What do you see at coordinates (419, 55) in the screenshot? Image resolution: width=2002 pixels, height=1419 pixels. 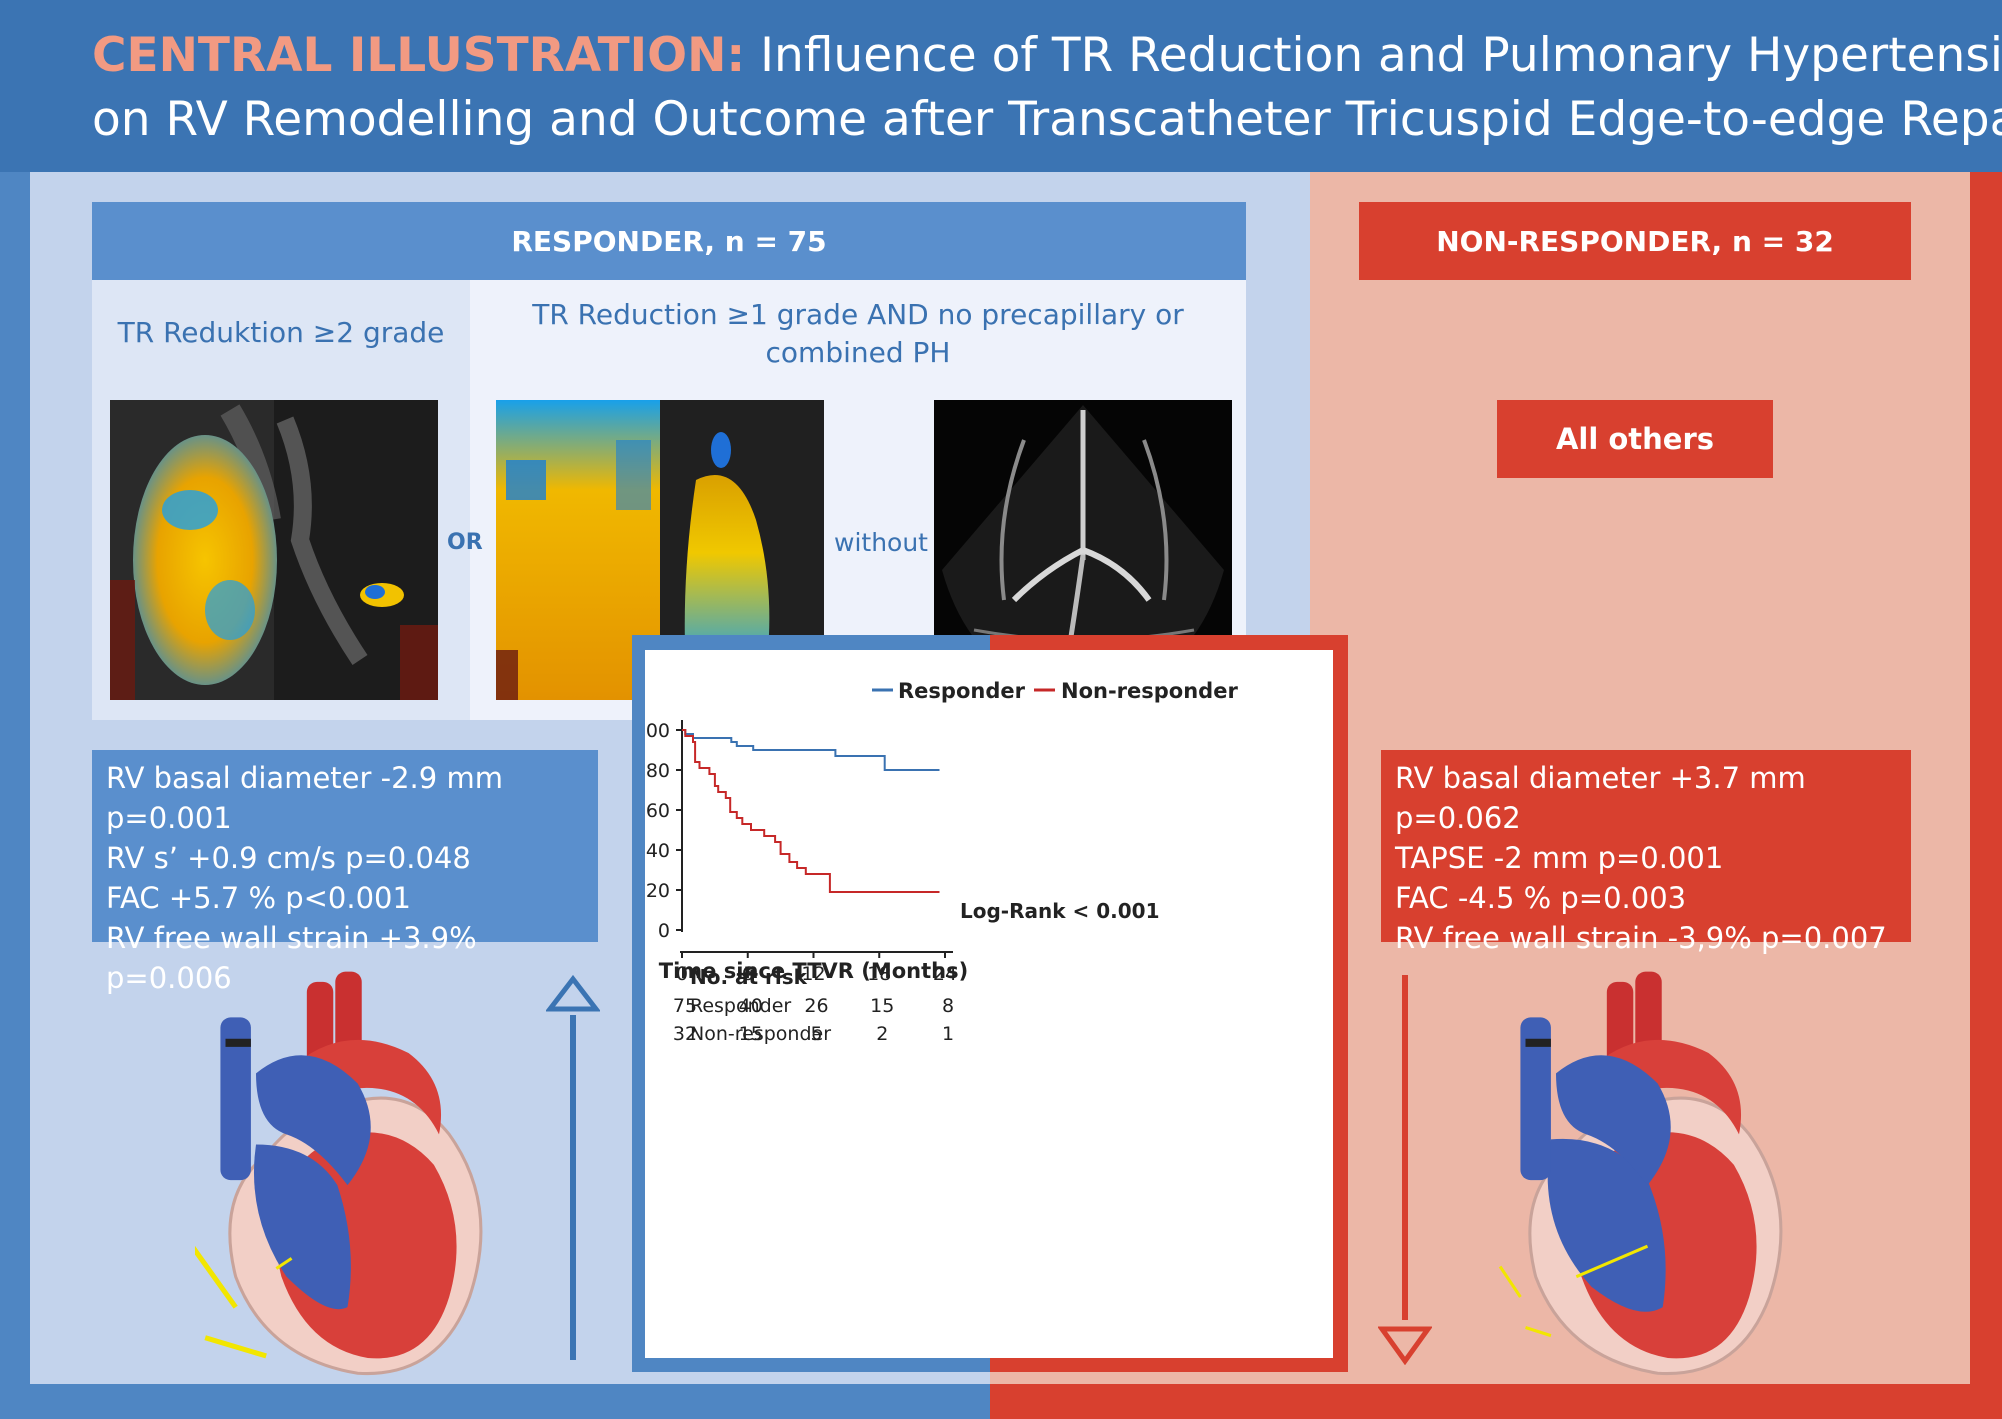 I see `title-prefix: CENTRAL ILLUSTRATION:` at bounding box center [419, 55].